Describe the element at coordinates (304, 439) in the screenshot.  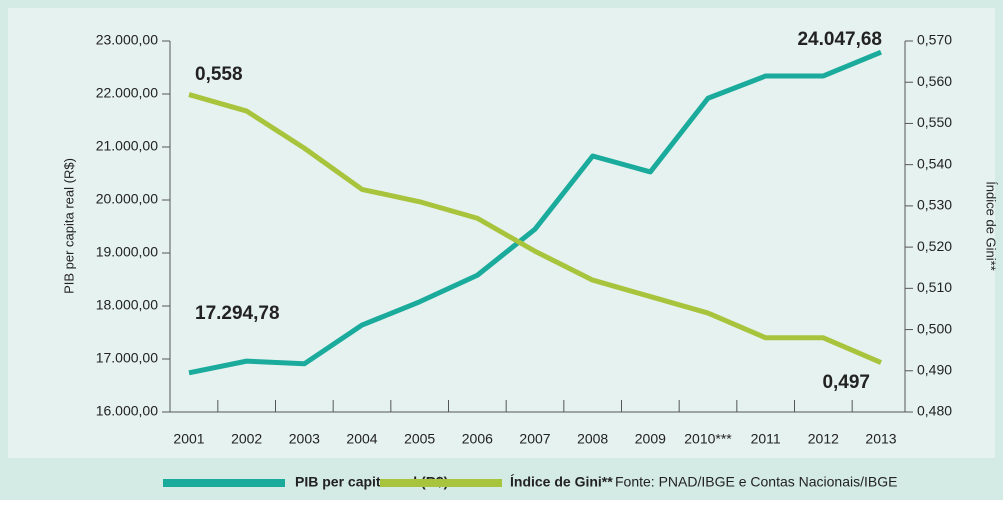
I see `x-tick-label: 2003` at that location.